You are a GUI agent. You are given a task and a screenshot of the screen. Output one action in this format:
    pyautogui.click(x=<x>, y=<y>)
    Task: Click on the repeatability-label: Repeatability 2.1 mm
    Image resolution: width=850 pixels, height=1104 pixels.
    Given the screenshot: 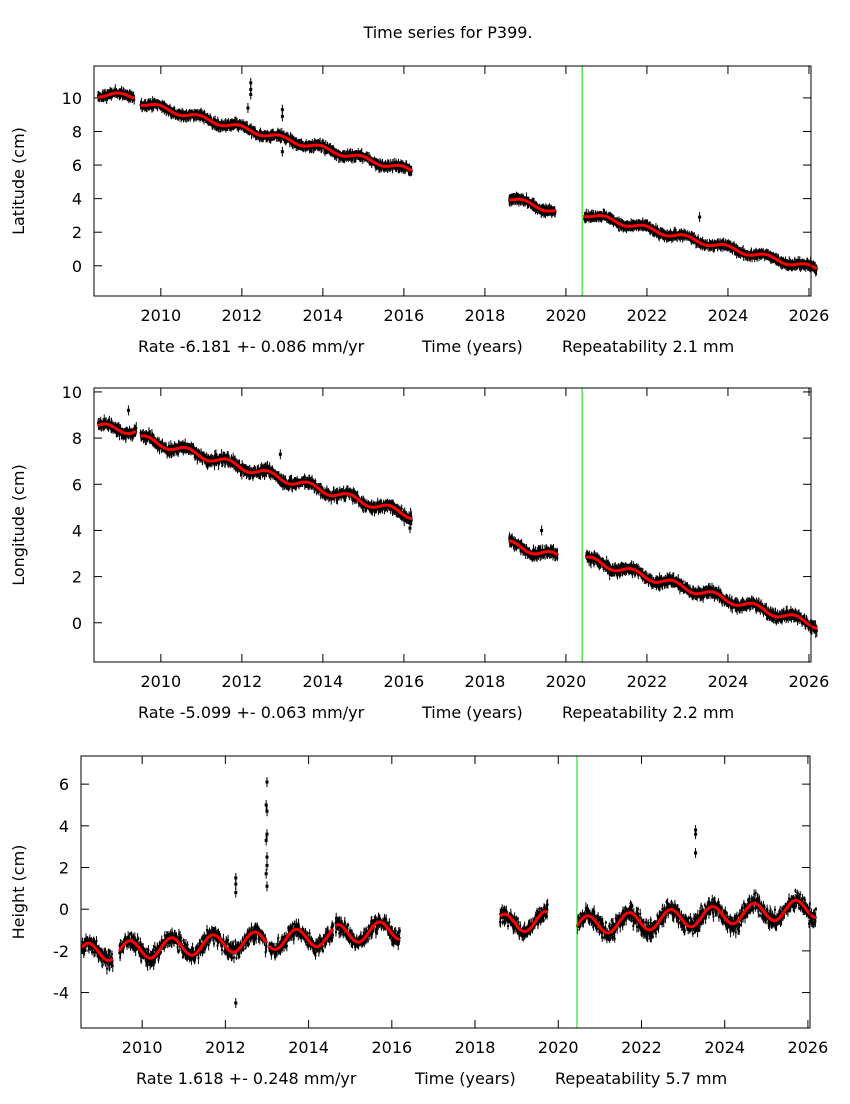 What is the action you would take?
    pyautogui.click(x=648, y=346)
    